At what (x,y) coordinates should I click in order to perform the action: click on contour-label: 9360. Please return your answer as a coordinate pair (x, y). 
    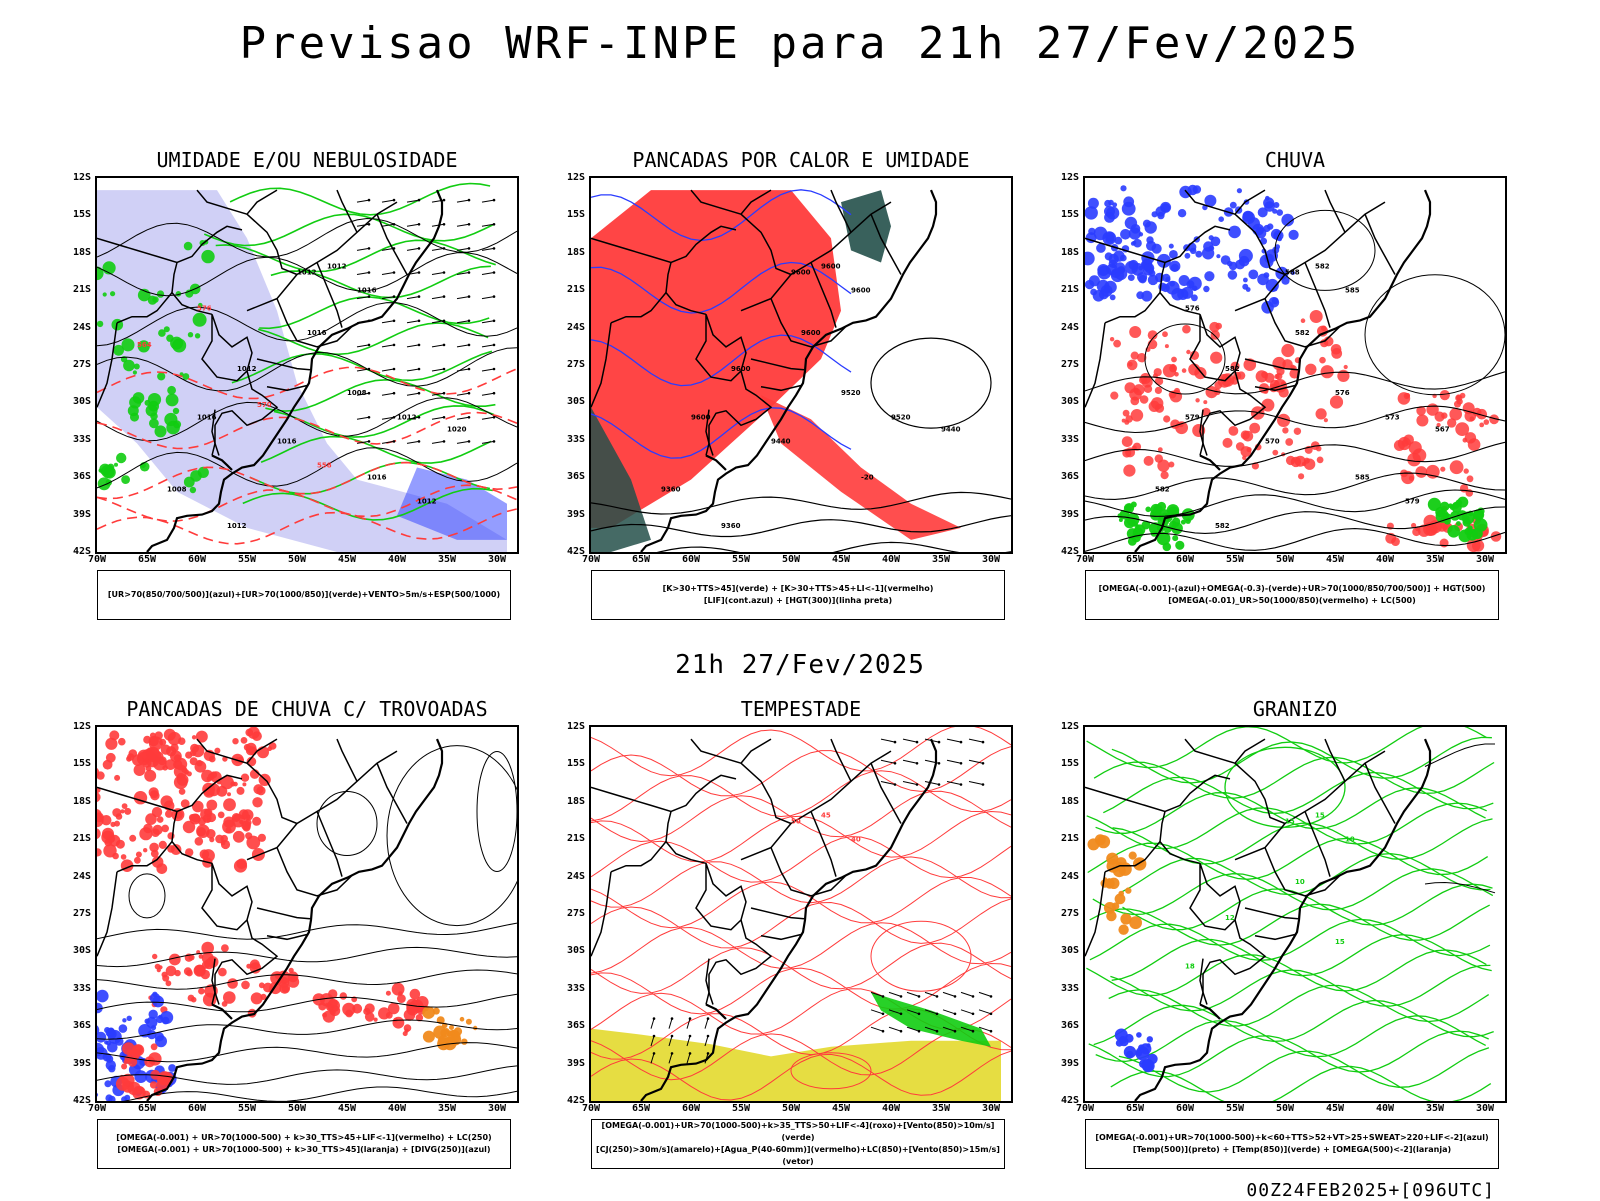
    Looking at the image, I should click on (731, 526).